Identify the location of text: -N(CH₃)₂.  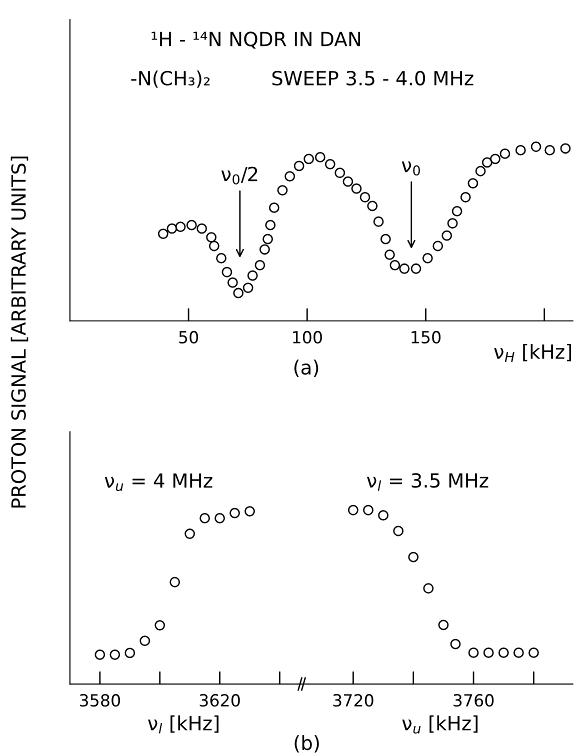
(170, 79).